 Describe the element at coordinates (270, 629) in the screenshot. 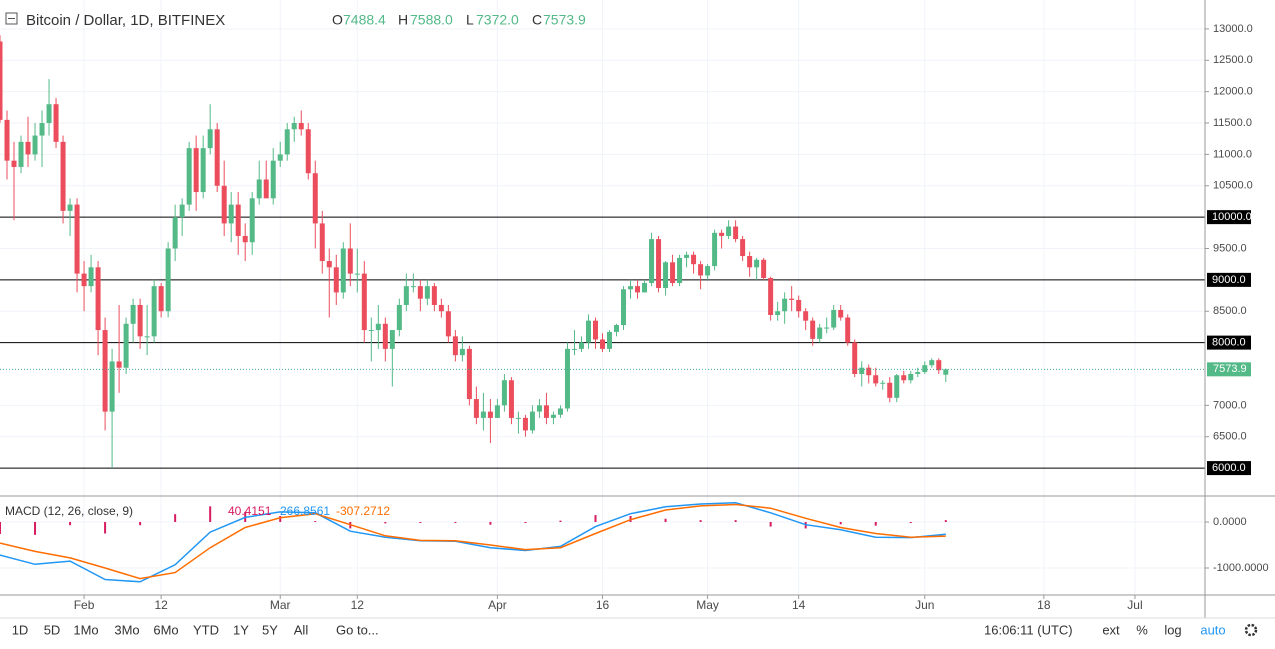

I see `range-button: 5Y` at that location.